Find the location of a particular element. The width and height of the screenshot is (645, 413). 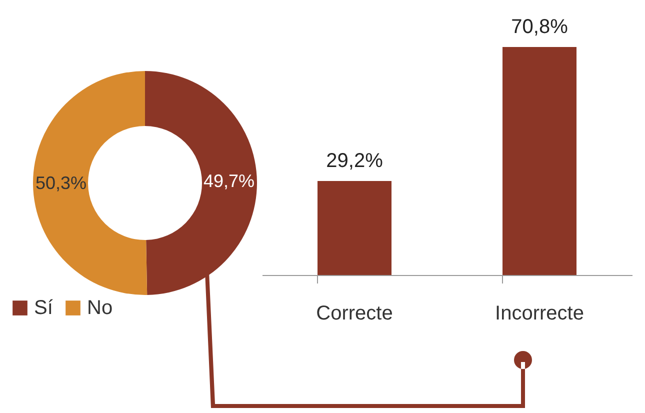

data-label: 29,2% is located at coordinates (355, 161).